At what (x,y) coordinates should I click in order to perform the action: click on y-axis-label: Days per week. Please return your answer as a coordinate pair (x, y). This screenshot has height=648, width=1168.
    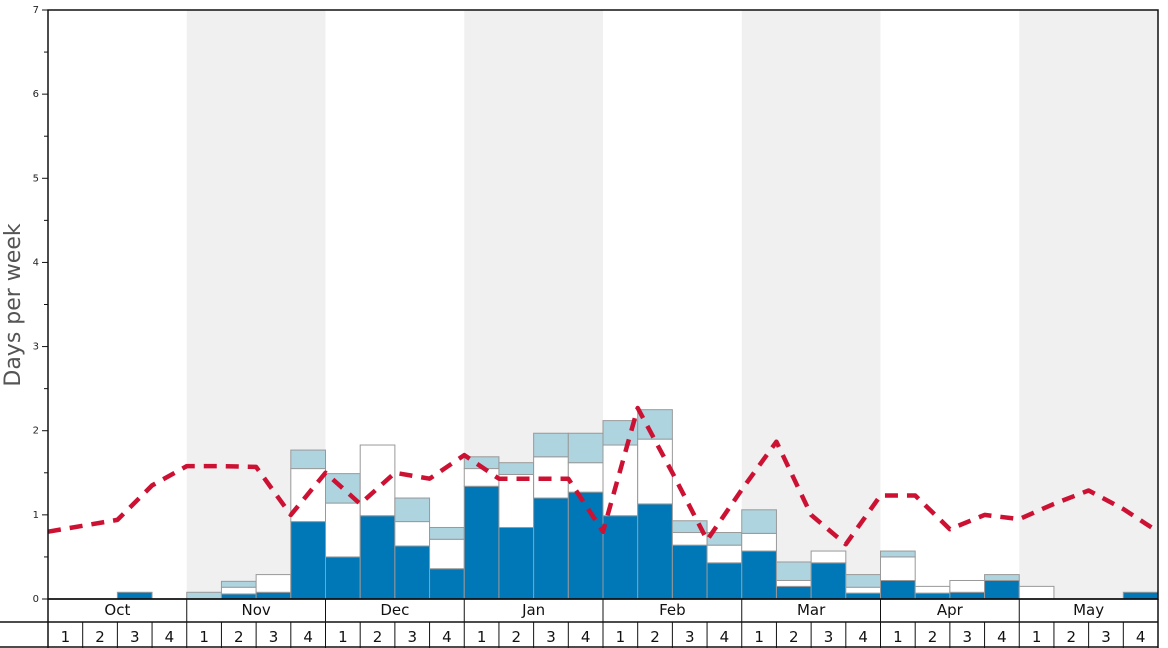
    Looking at the image, I should click on (13, 304).